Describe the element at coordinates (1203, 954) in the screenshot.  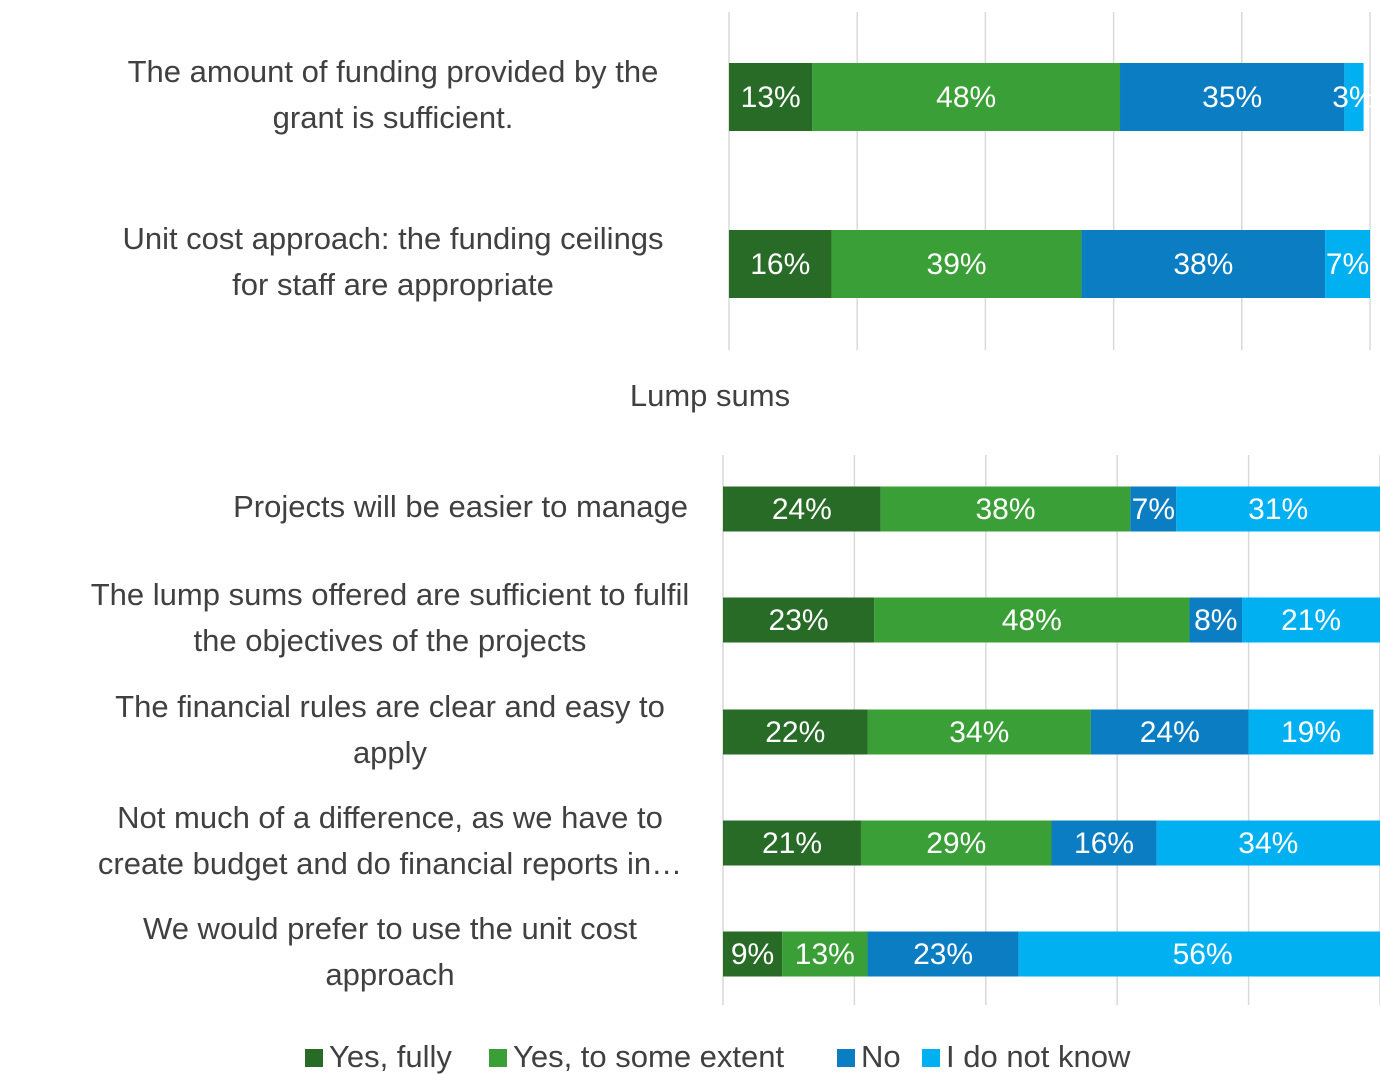
I see `data-label: 56%` at that location.